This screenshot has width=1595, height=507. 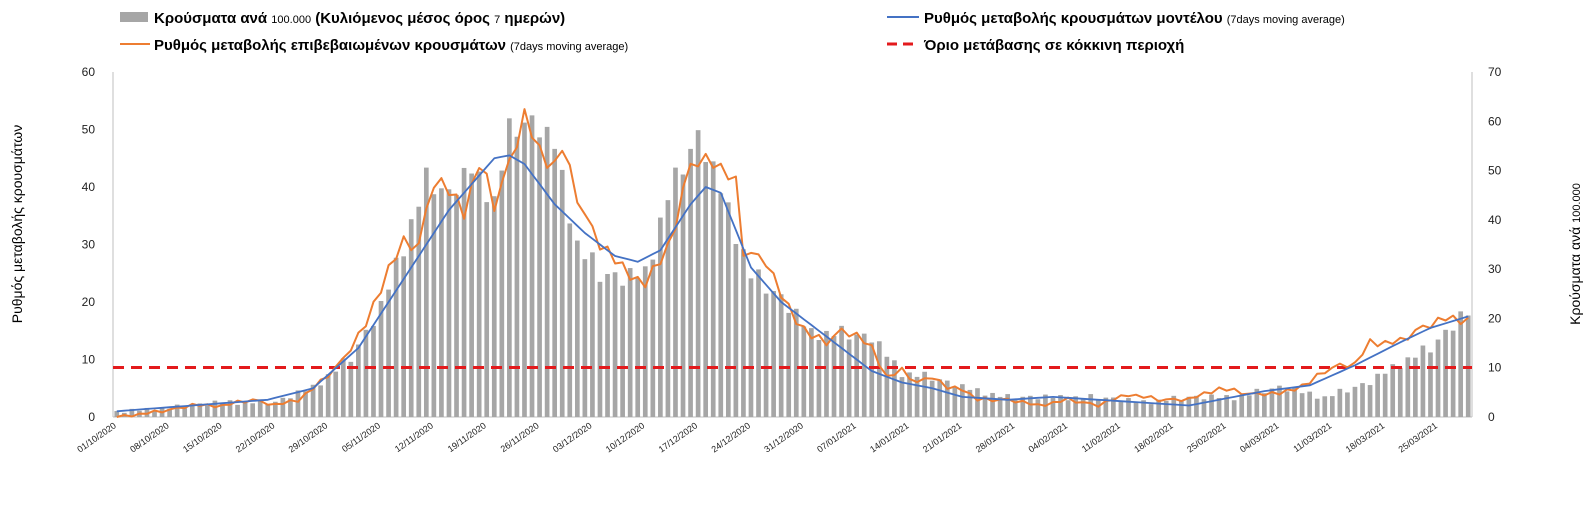 I want to click on left-tick-label: 60, so click(x=89, y=72).